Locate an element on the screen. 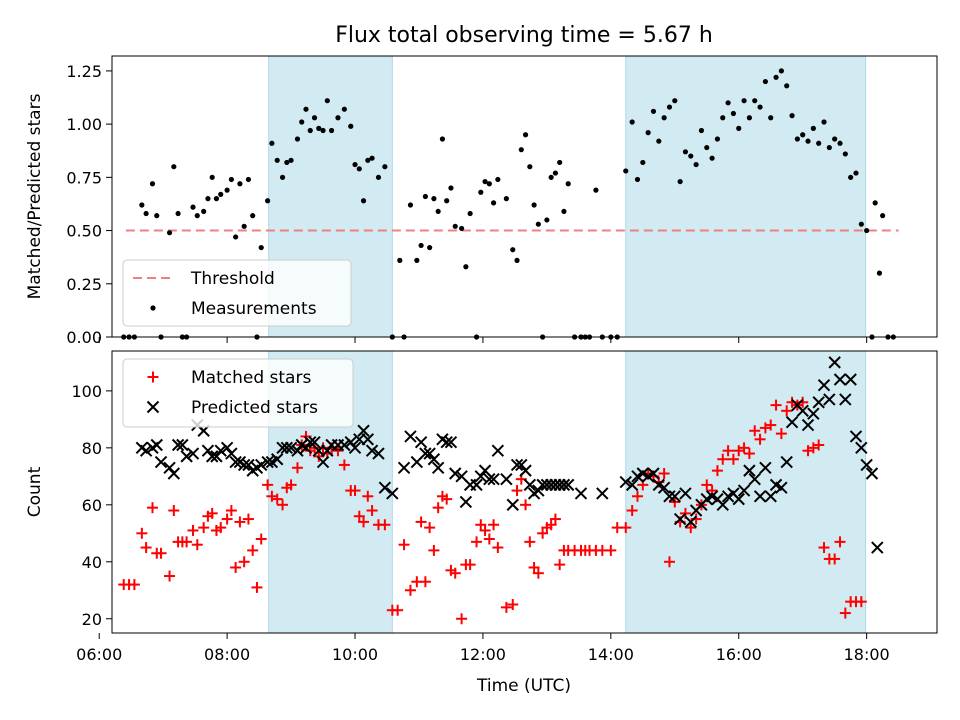  y-tick-label: 60 is located at coordinates (92, 505).